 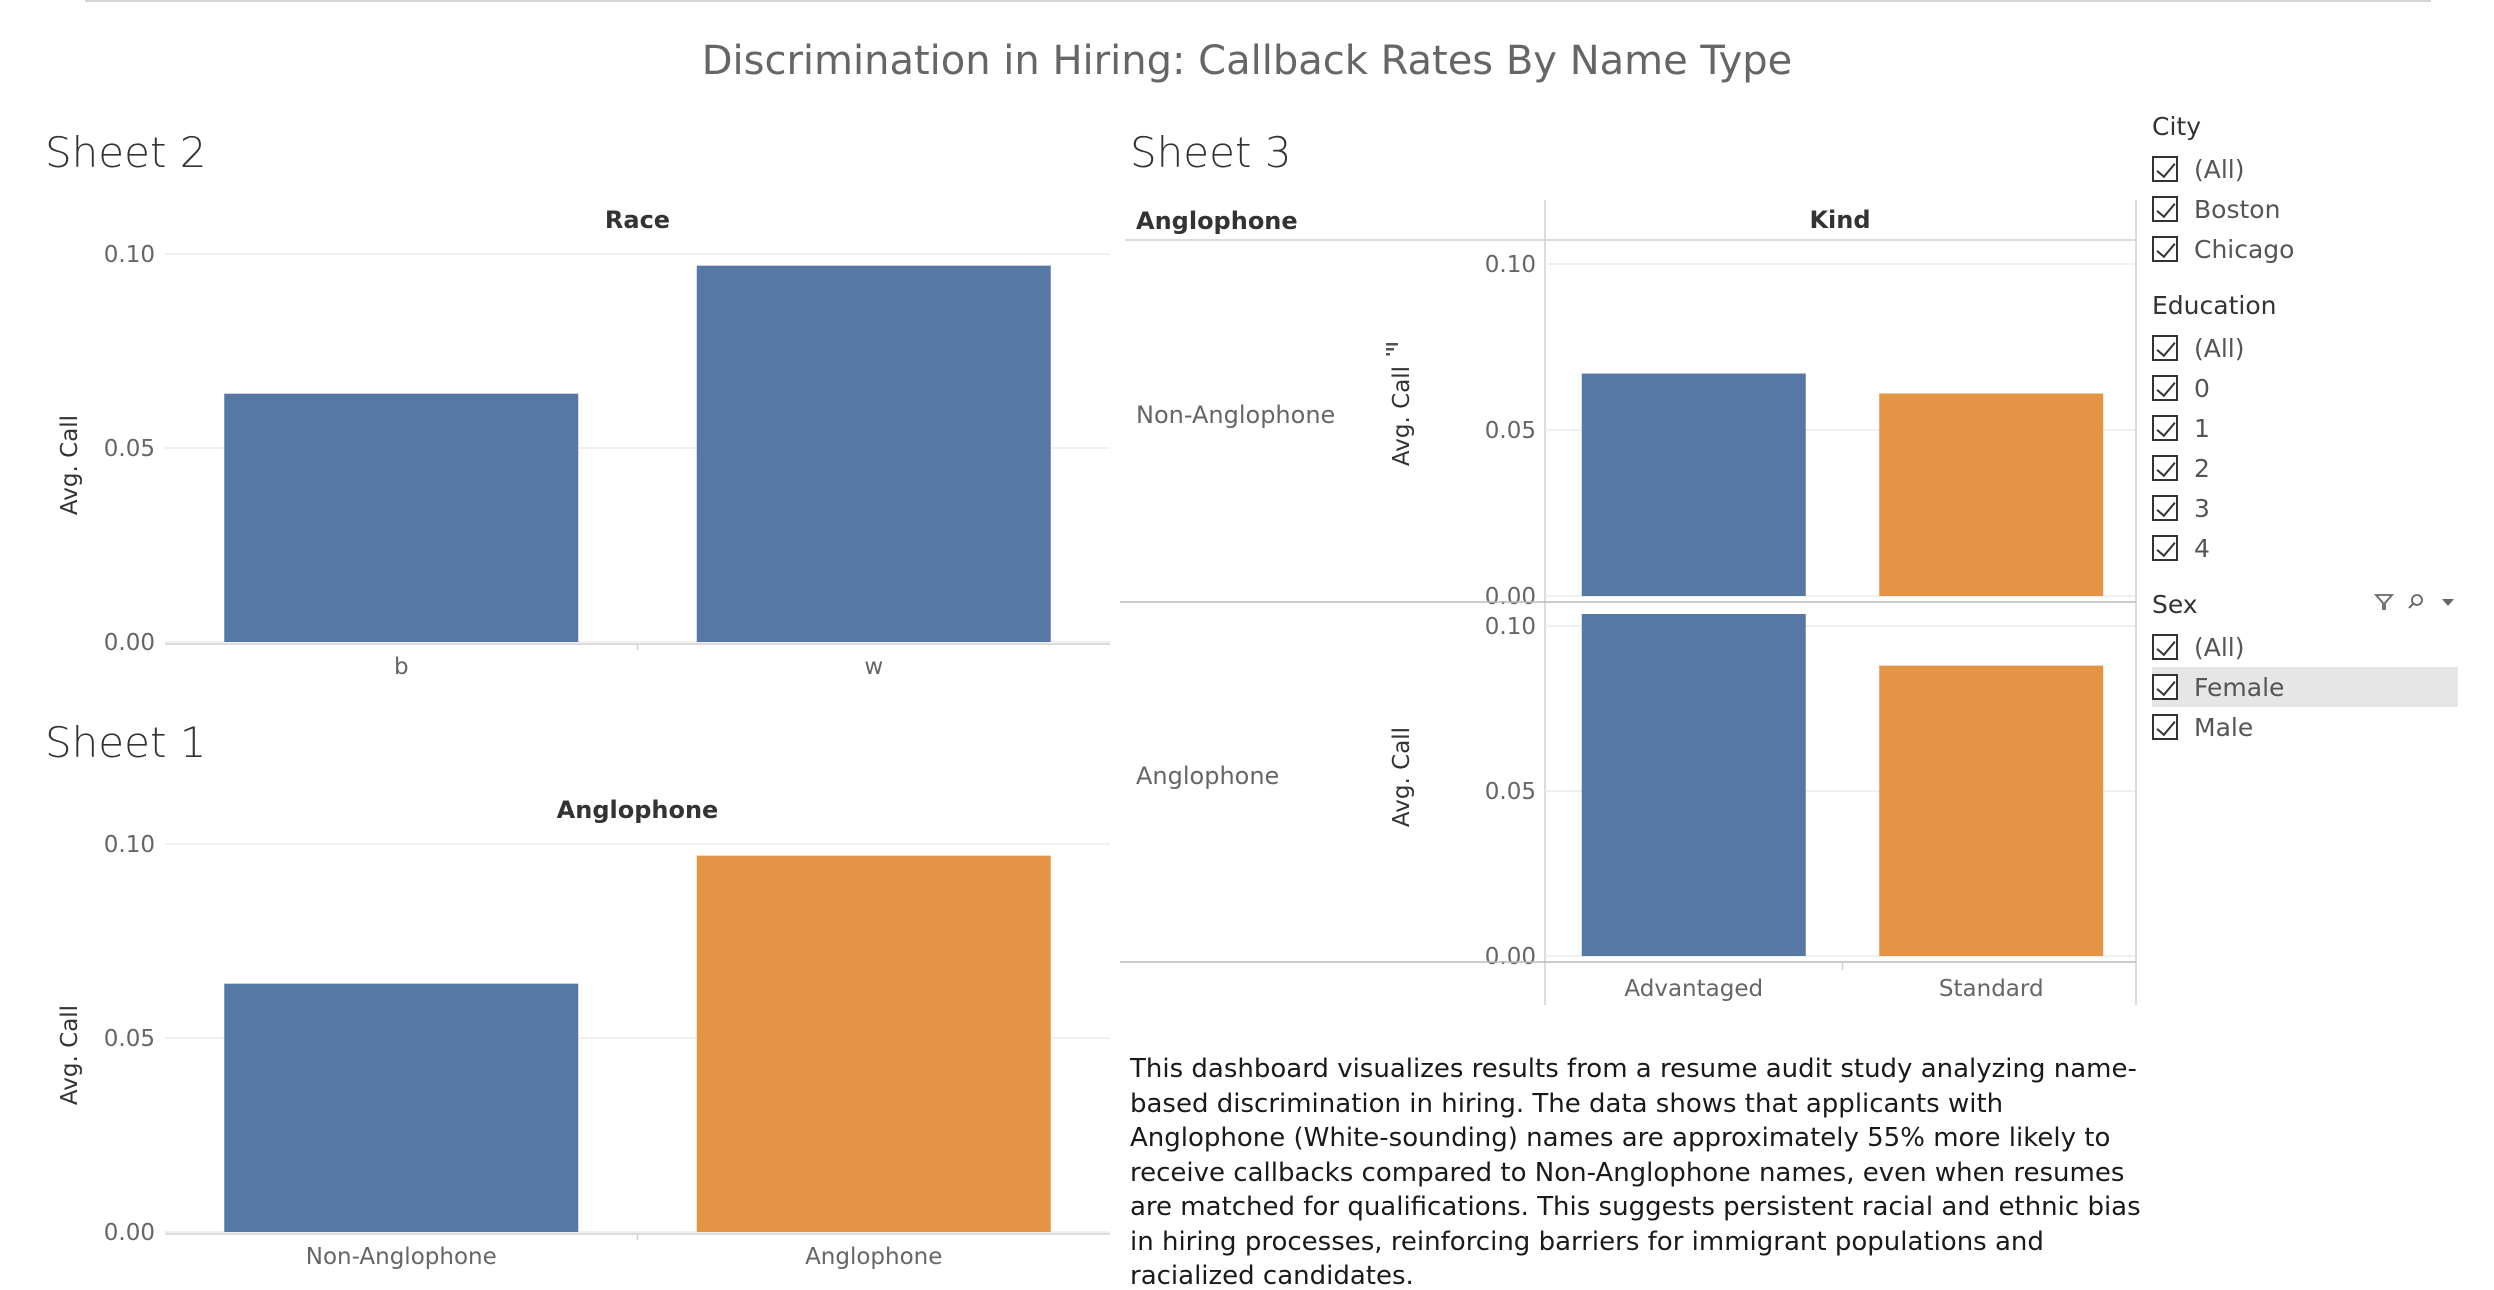 What do you see at coordinates (1258, 1) in the screenshot?
I see `top-divider` at bounding box center [1258, 1].